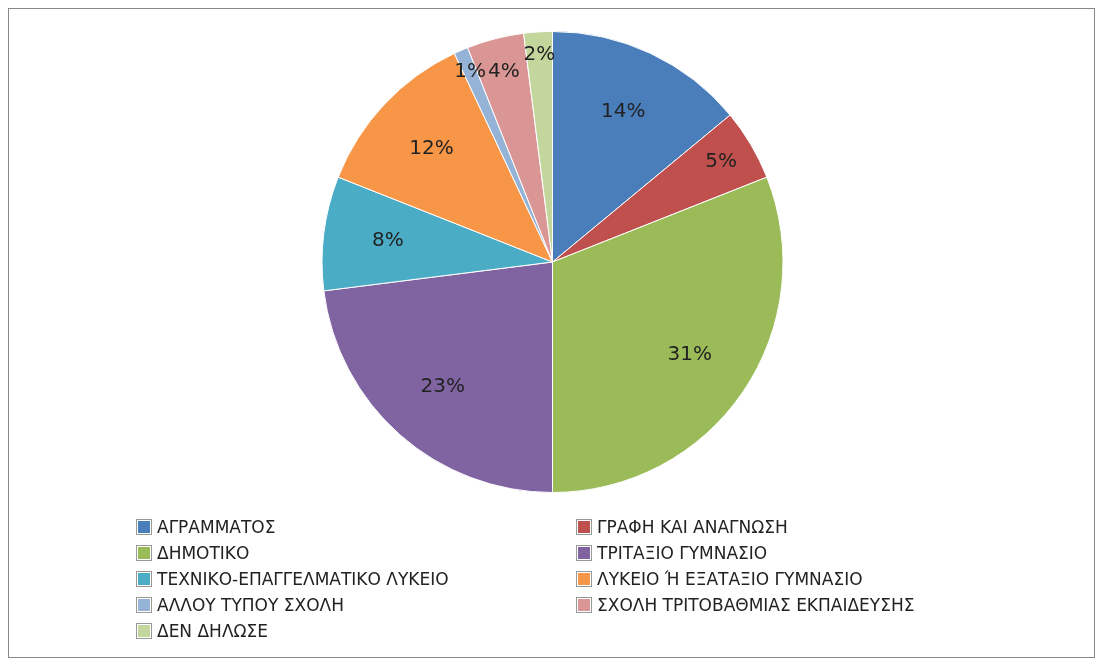  What do you see at coordinates (503, 70) in the screenshot?
I see `data-label: 4%` at bounding box center [503, 70].